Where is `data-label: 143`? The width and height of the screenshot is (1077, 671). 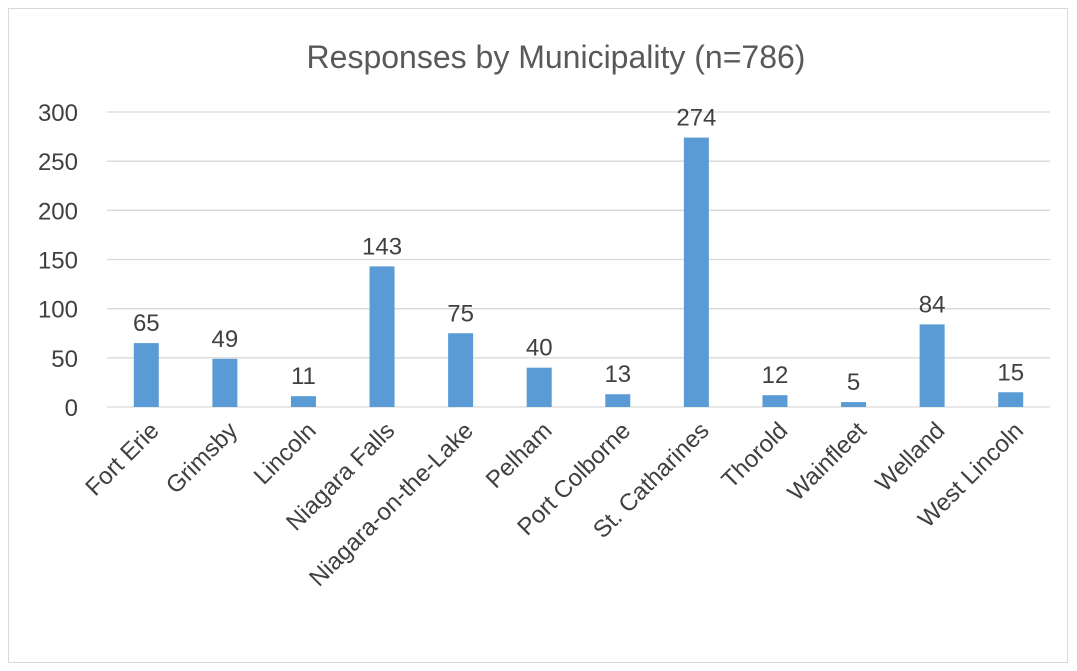
data-label: 143 is located at coordinates (382, 246).